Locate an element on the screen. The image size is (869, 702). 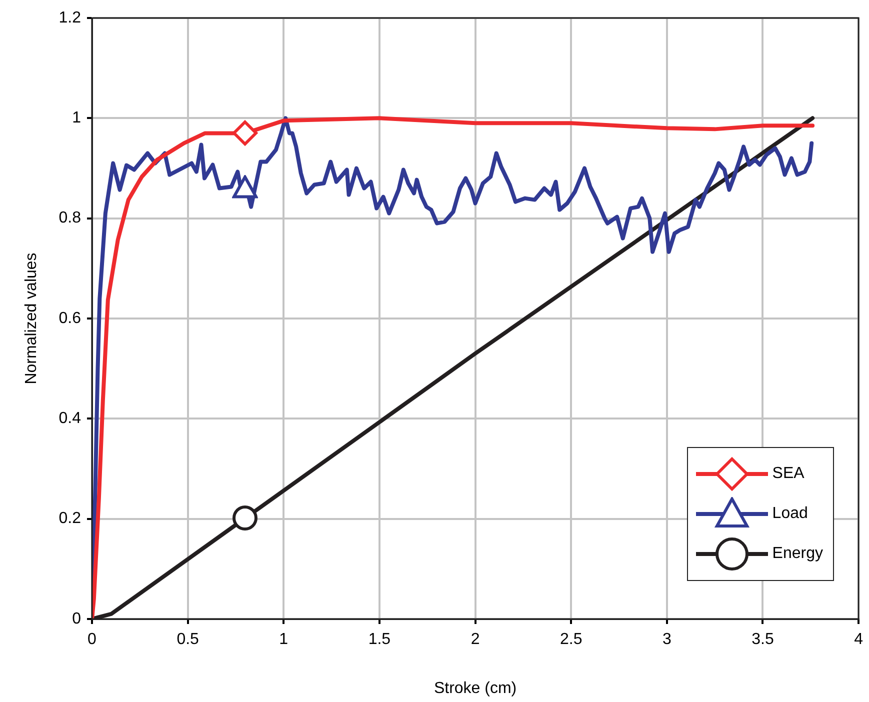
legend-label: Load is located at coordinates (790, 514).